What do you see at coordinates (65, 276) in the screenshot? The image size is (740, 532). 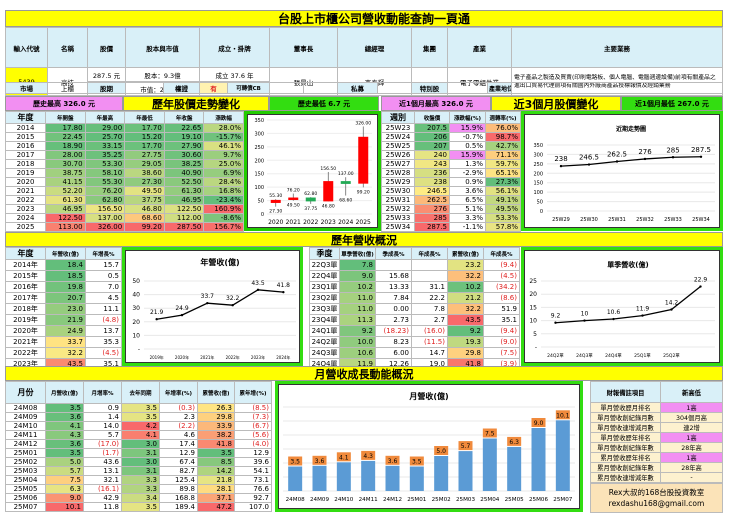 I see `table-cell: 18.5` at bounding box center [65, 276].